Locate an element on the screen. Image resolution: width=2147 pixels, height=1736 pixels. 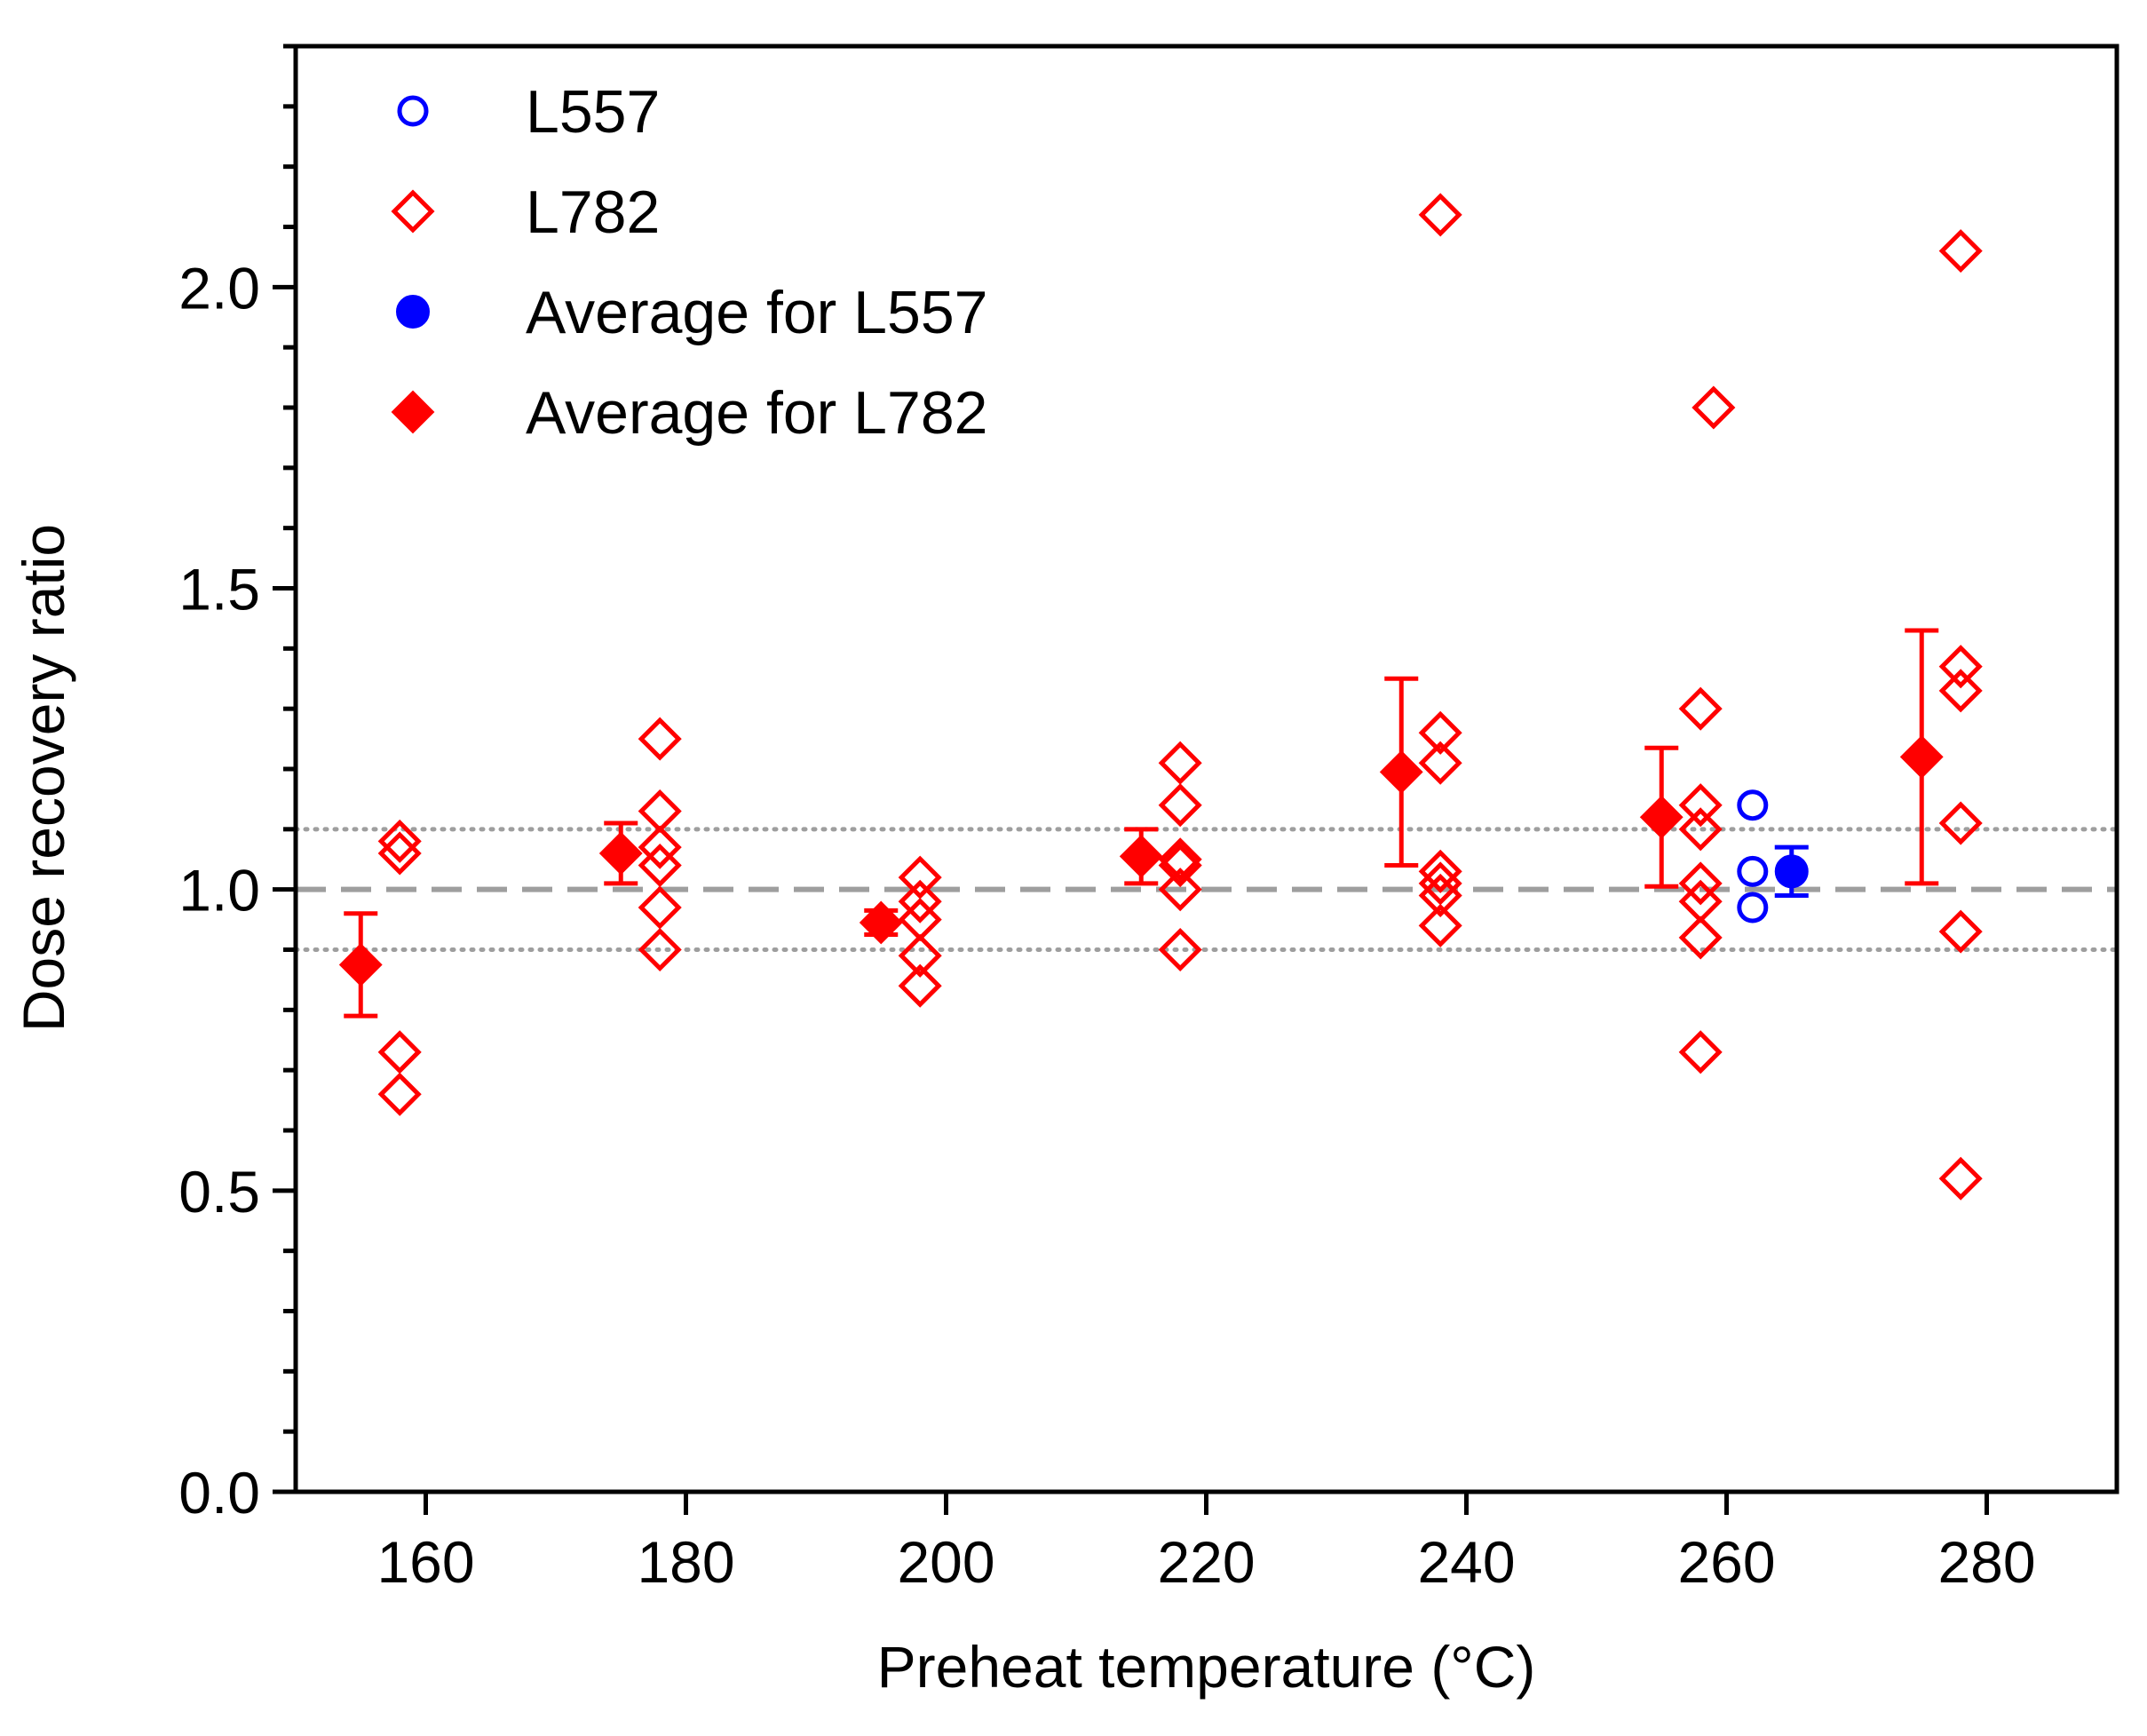
x-tick-label: 180 is located at coordinates (685, 1562).